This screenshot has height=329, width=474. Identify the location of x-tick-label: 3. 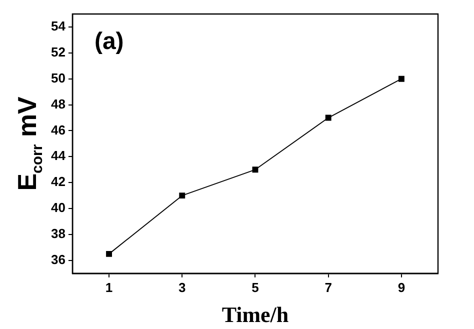
(182, 287).